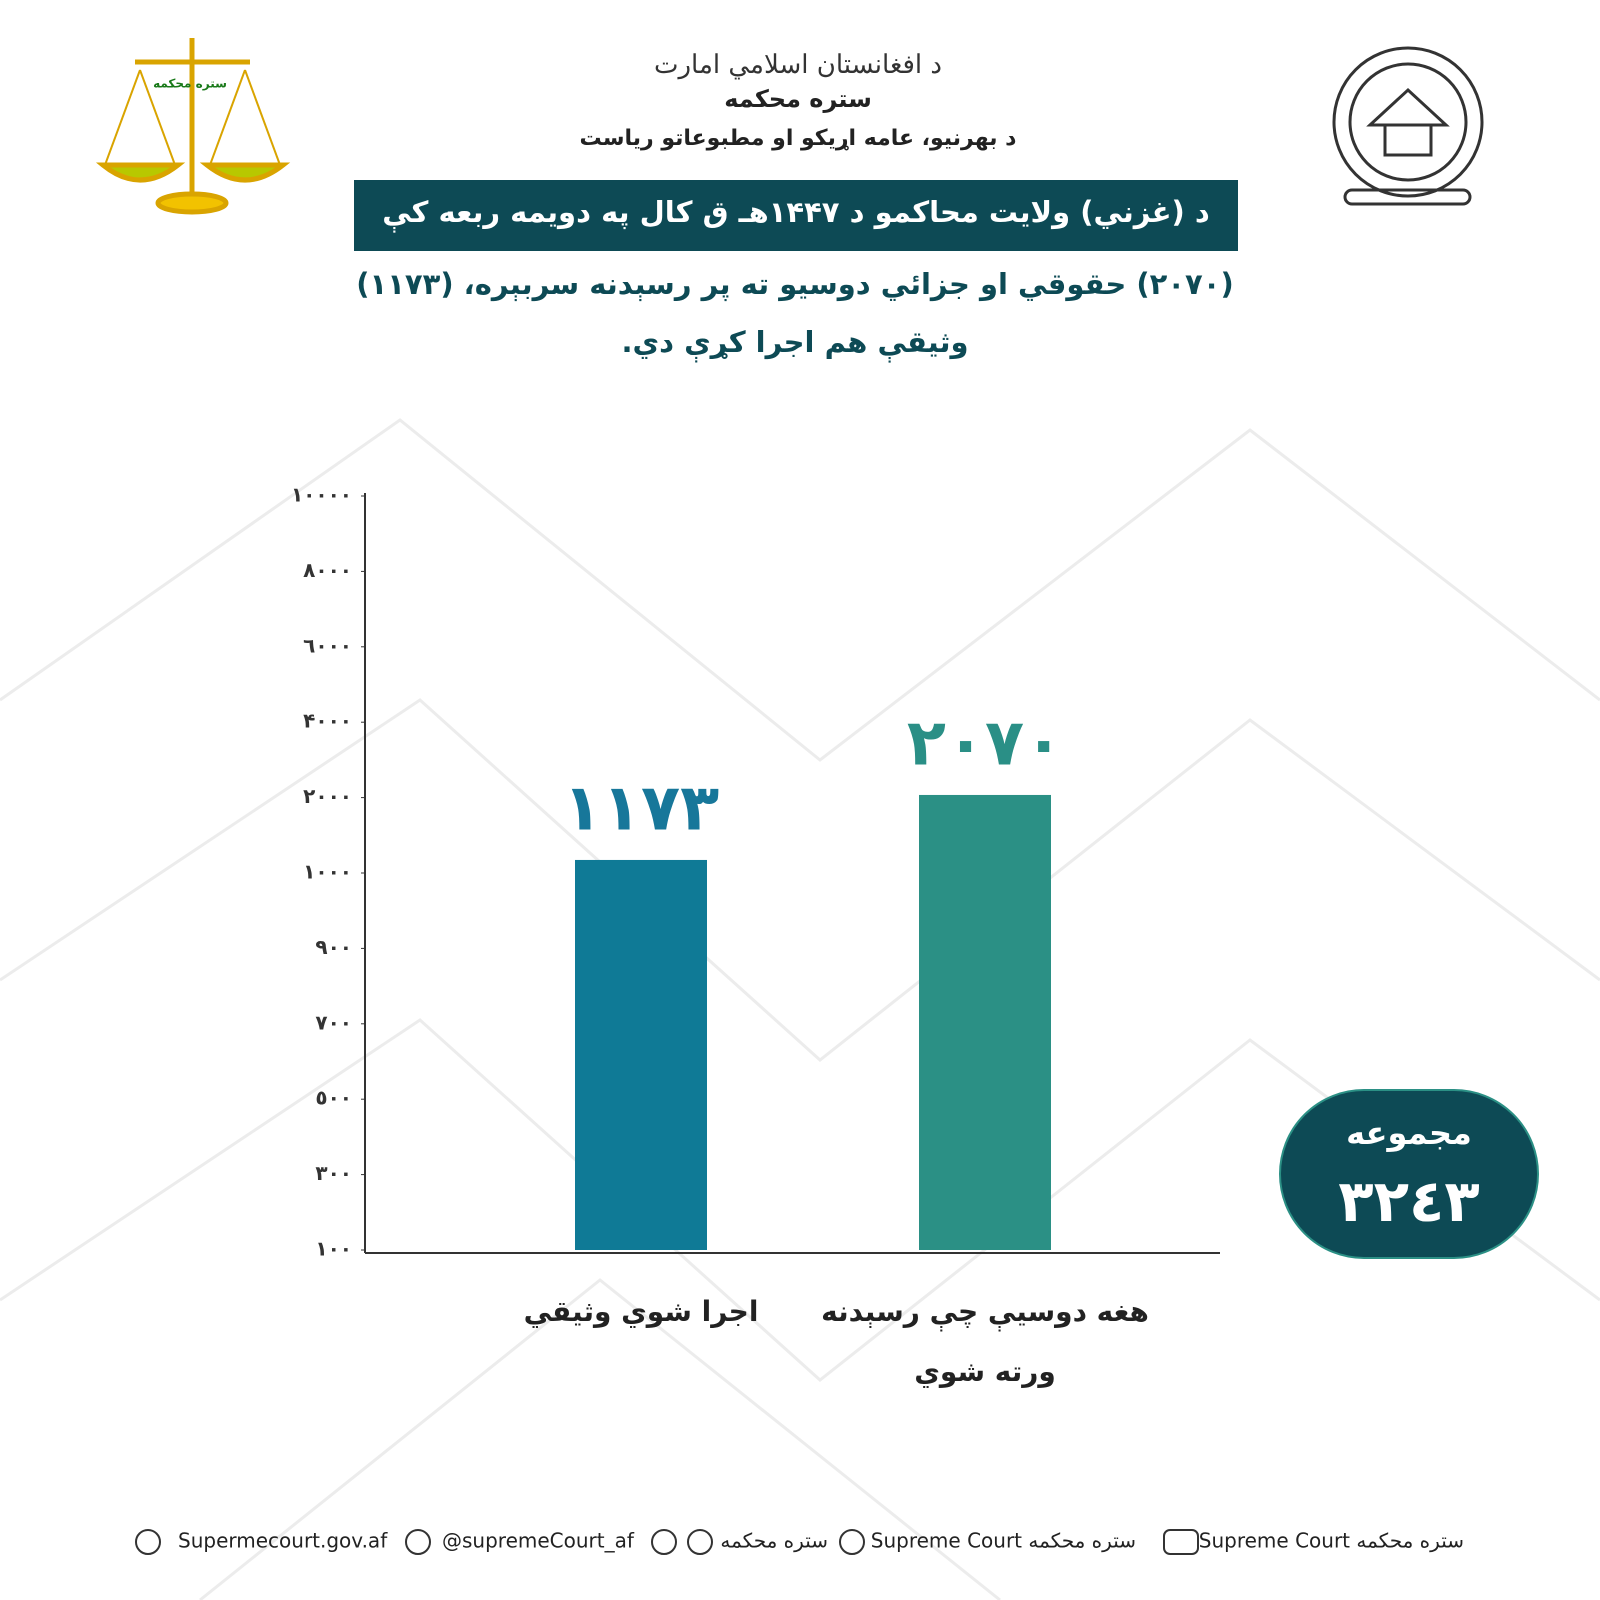  I want to click on y-tick-label: ٨٠٠٠, so click(327, 570).